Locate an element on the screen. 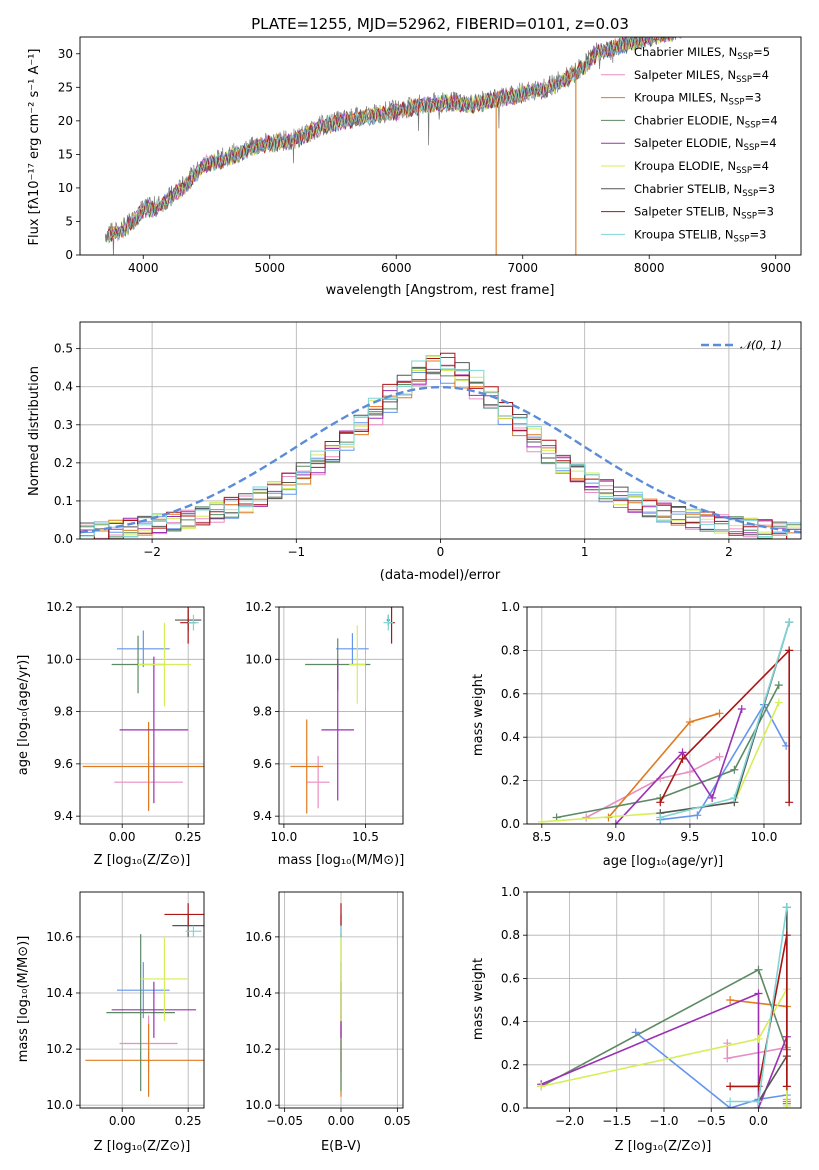 The height and width of the screenshot is (1170, 819). weight_vs_Z-ytick-label-5: 1.0 is located at coordinates (510, 892).